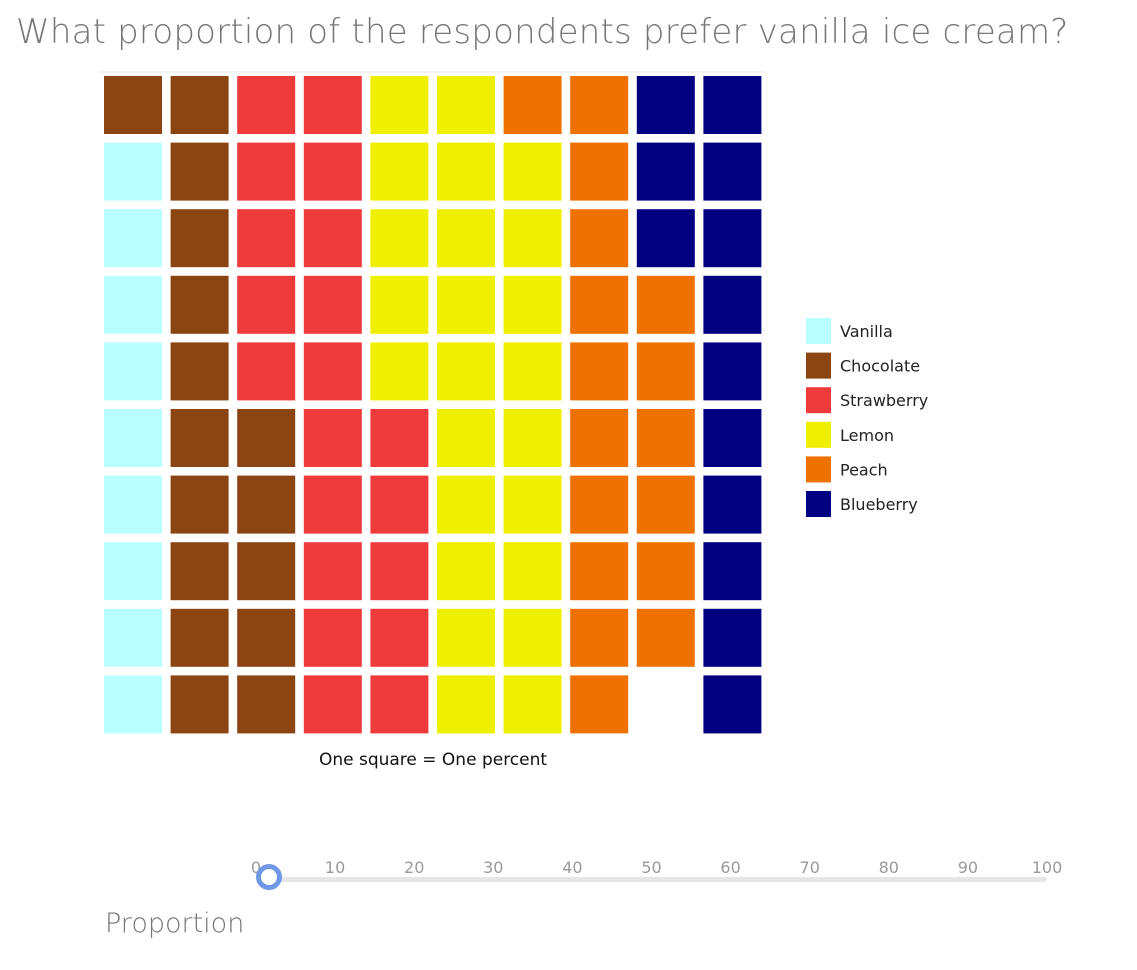 Image resolution: width=1137 pixels, height=970 pixels. I want to click on slider-tick-label: 90, so click(968, 867).